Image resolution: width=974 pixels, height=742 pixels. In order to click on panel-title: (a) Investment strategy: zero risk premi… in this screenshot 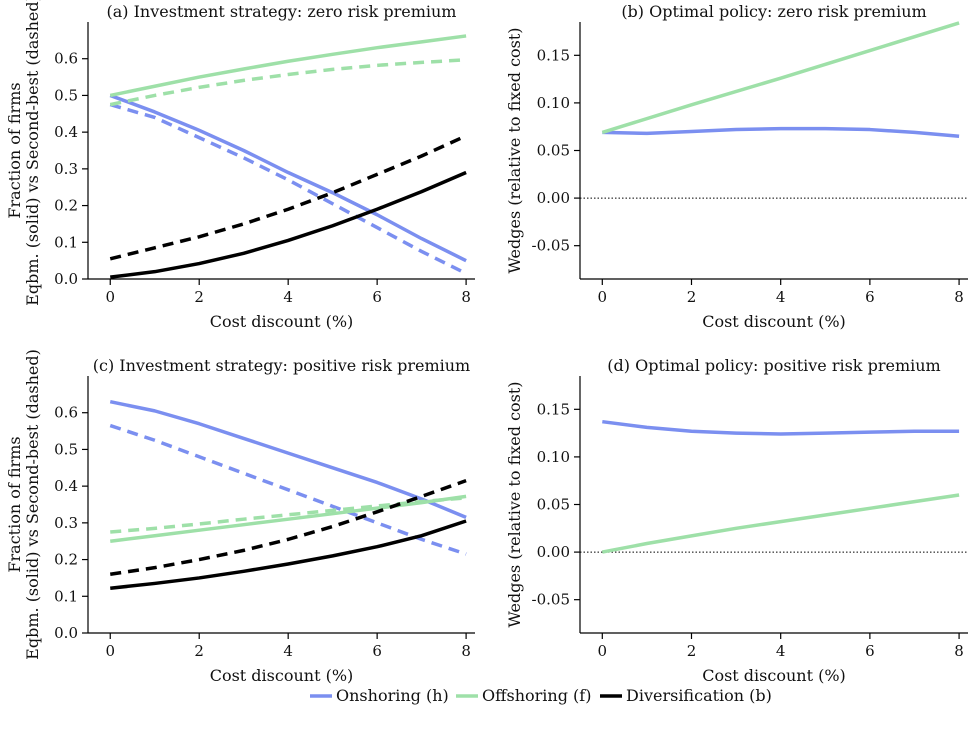, I will do `click(282, 11)`.